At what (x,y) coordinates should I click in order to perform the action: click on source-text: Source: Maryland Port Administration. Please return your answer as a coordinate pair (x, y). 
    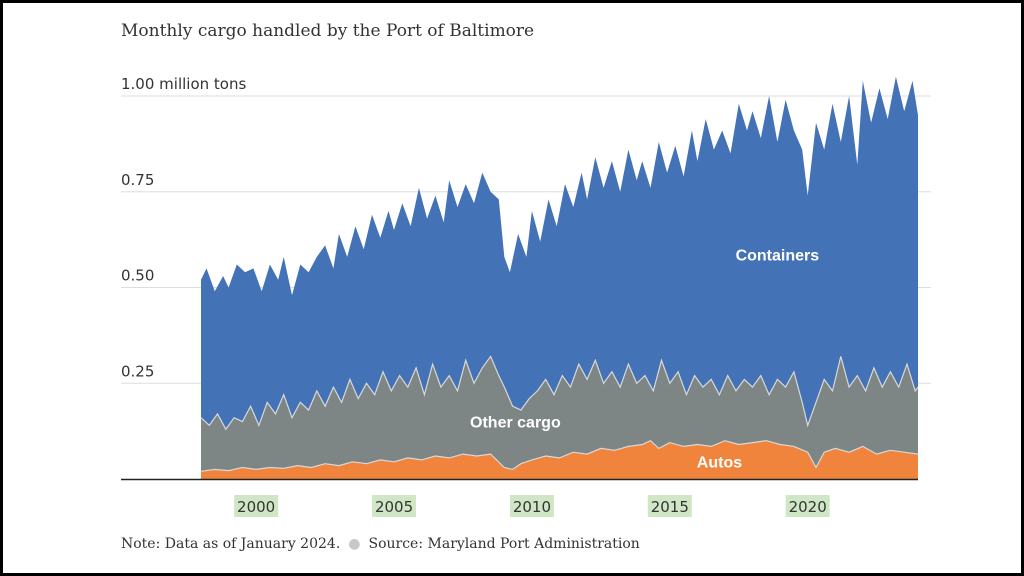
    Looking at the image, I should click on (504, 544).